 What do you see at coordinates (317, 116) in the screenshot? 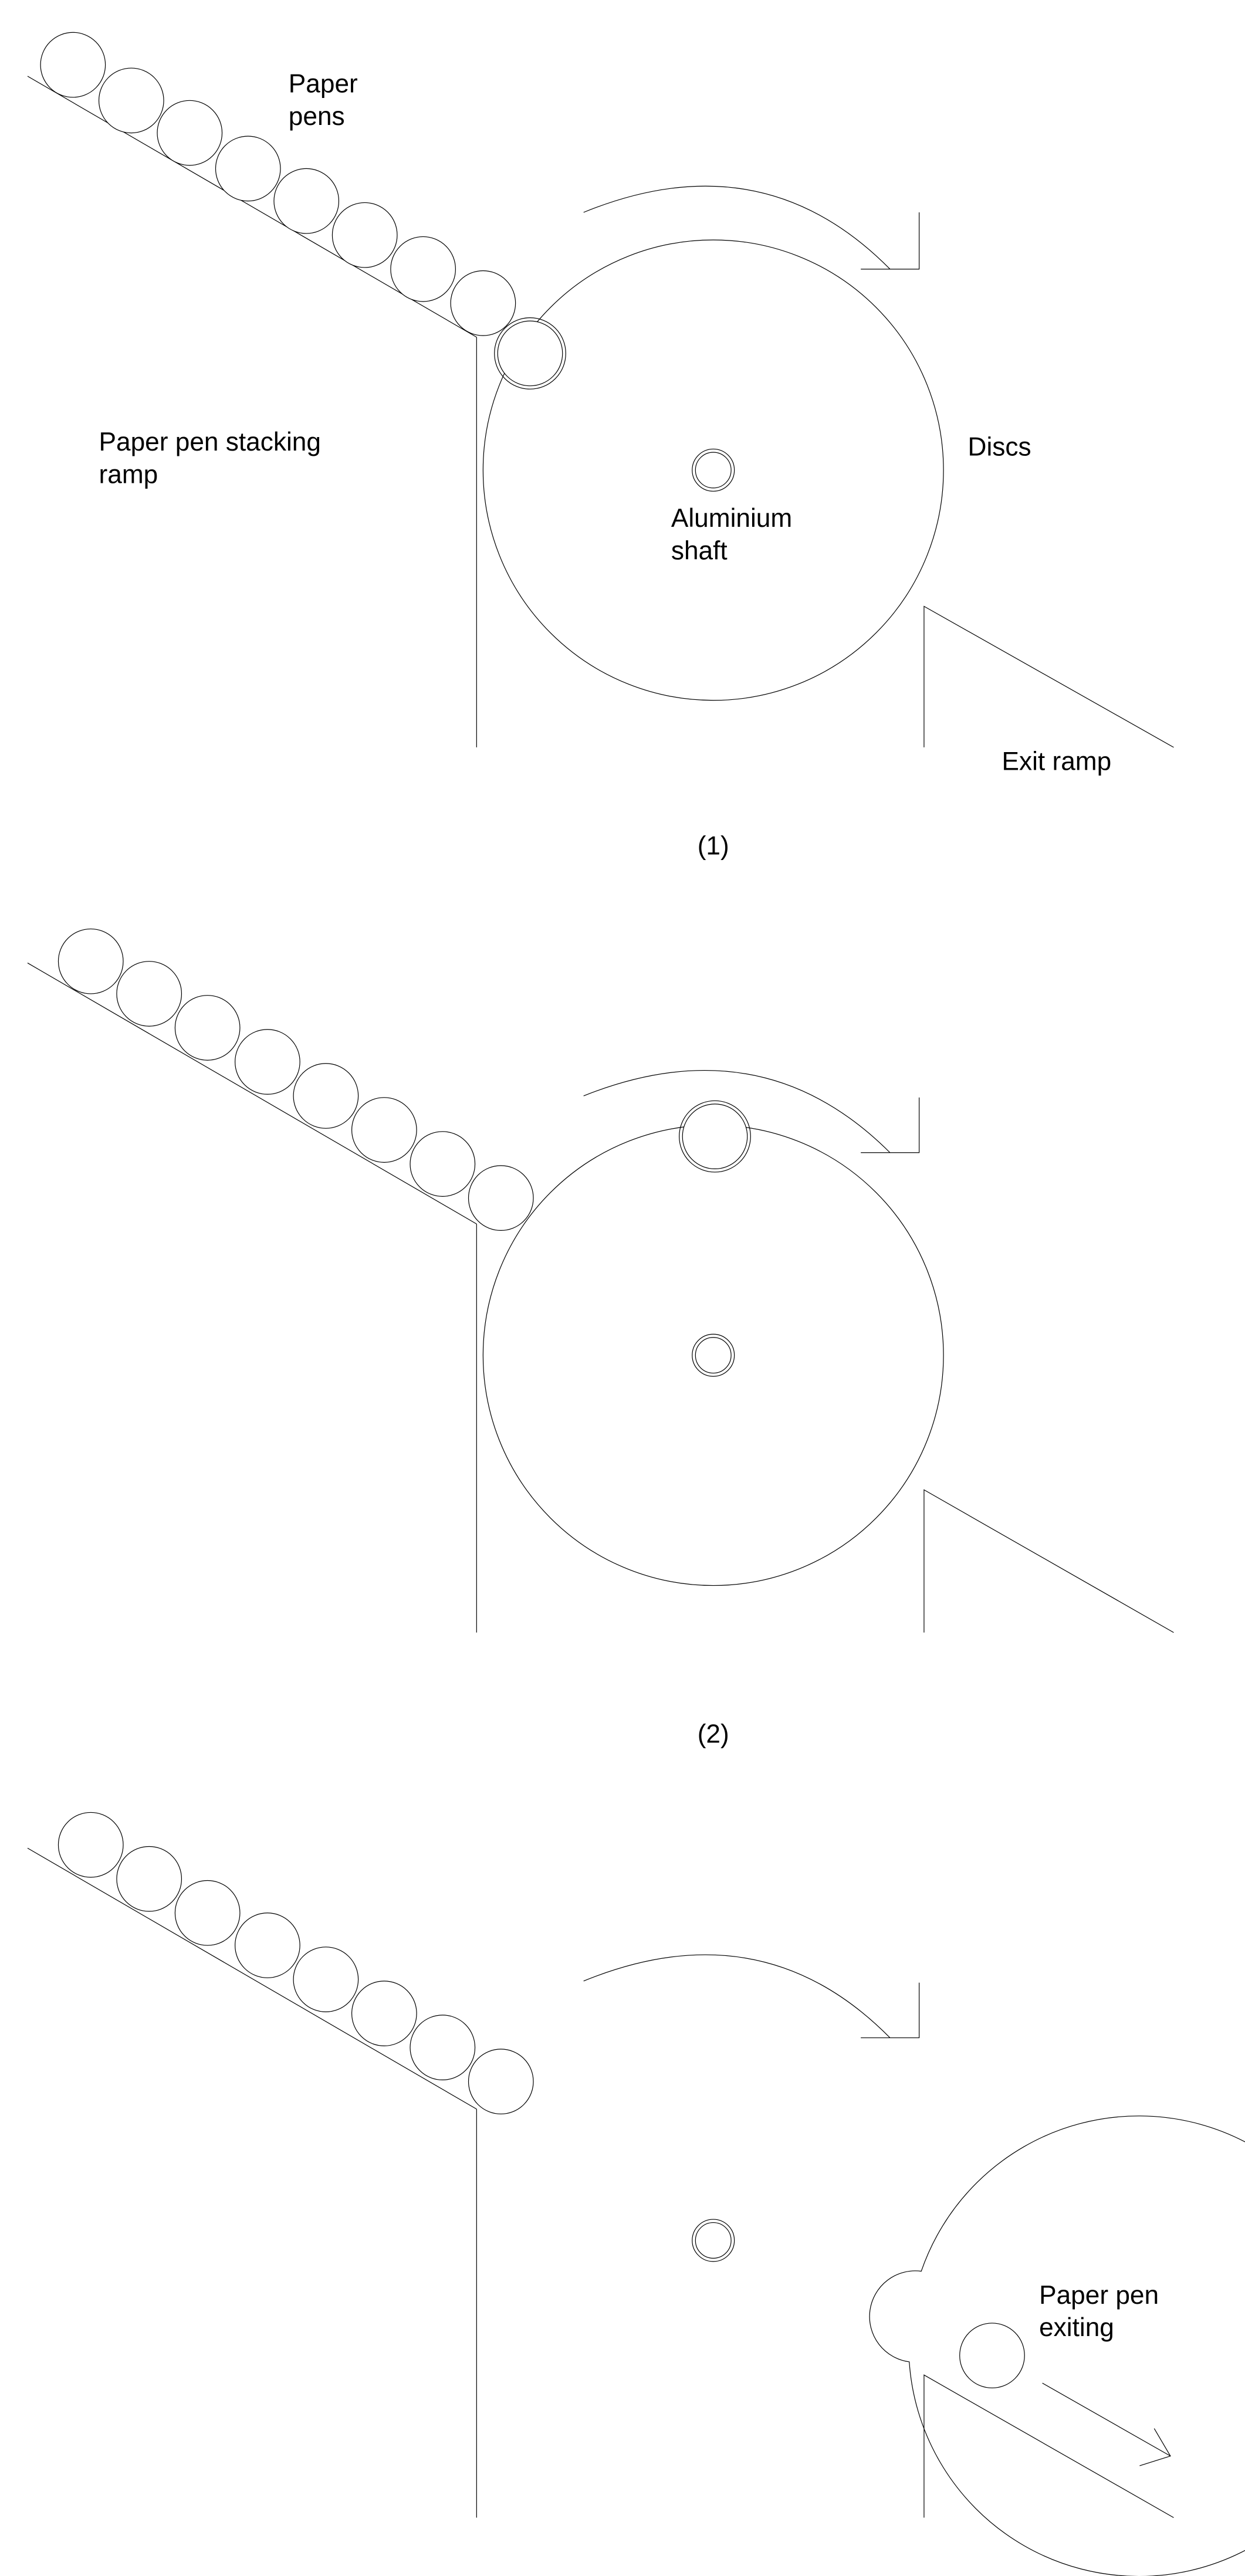
I see `label-paper-pens: pens` at bounding box center [317, 116].